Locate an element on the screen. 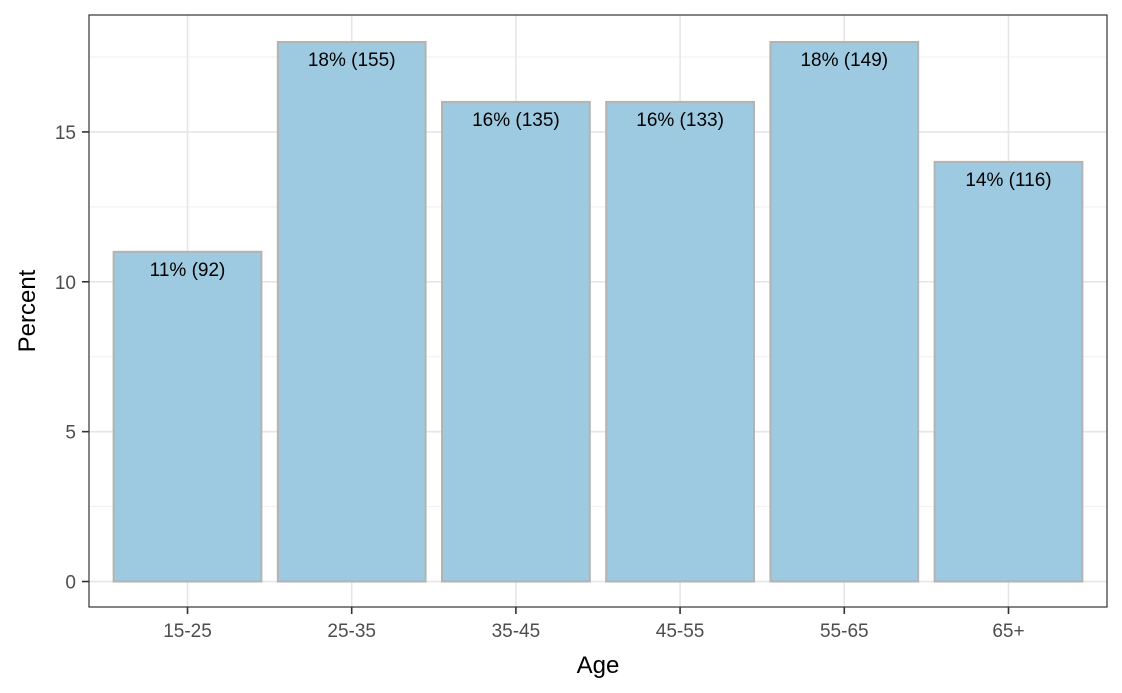 The width and height of the screenshot is (1122, 693). x-tick-label: 65+ is located at coordinates (1008, 631).